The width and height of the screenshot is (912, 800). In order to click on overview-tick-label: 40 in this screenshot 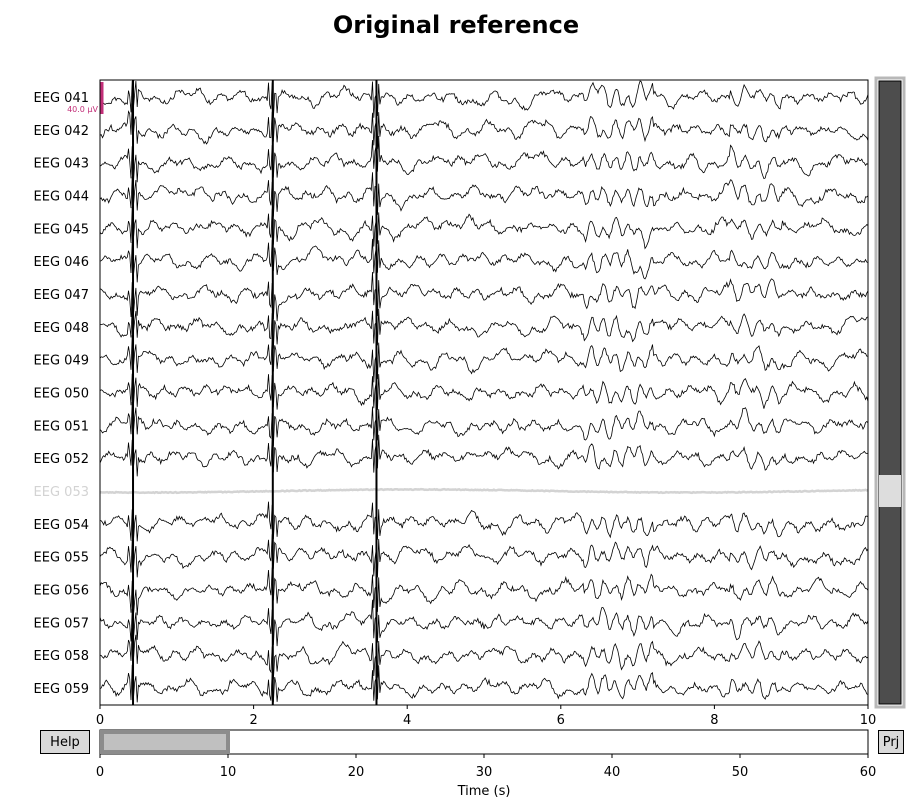, I will do `click(612, 772)`.